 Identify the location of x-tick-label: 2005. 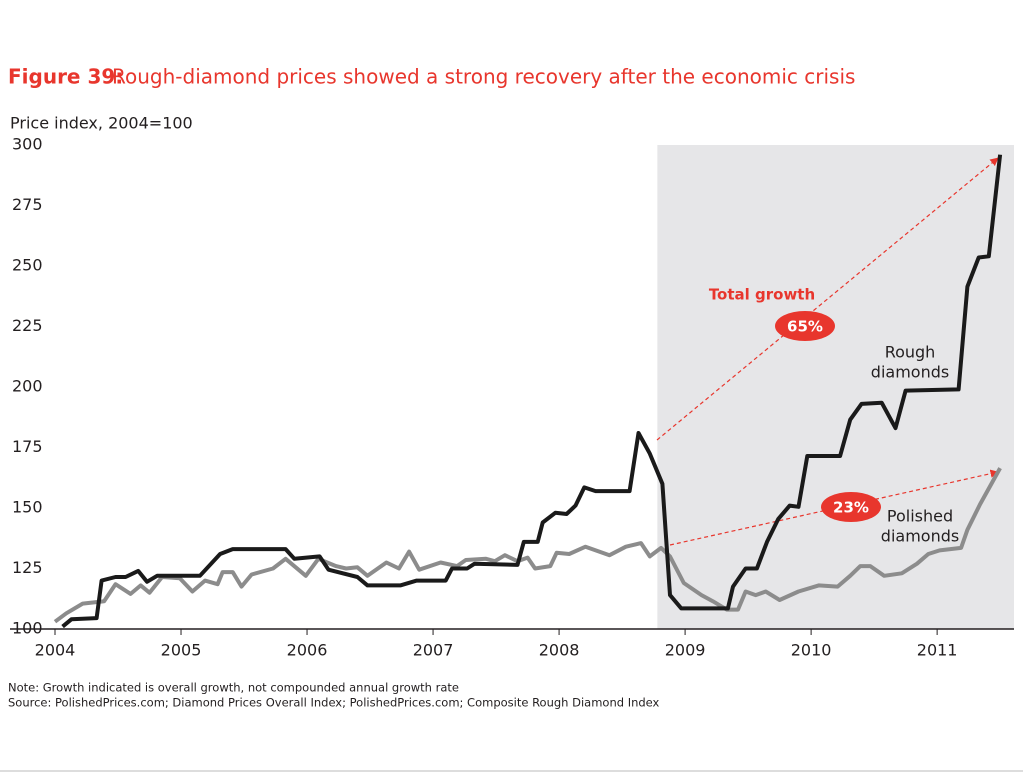
(181, 650).